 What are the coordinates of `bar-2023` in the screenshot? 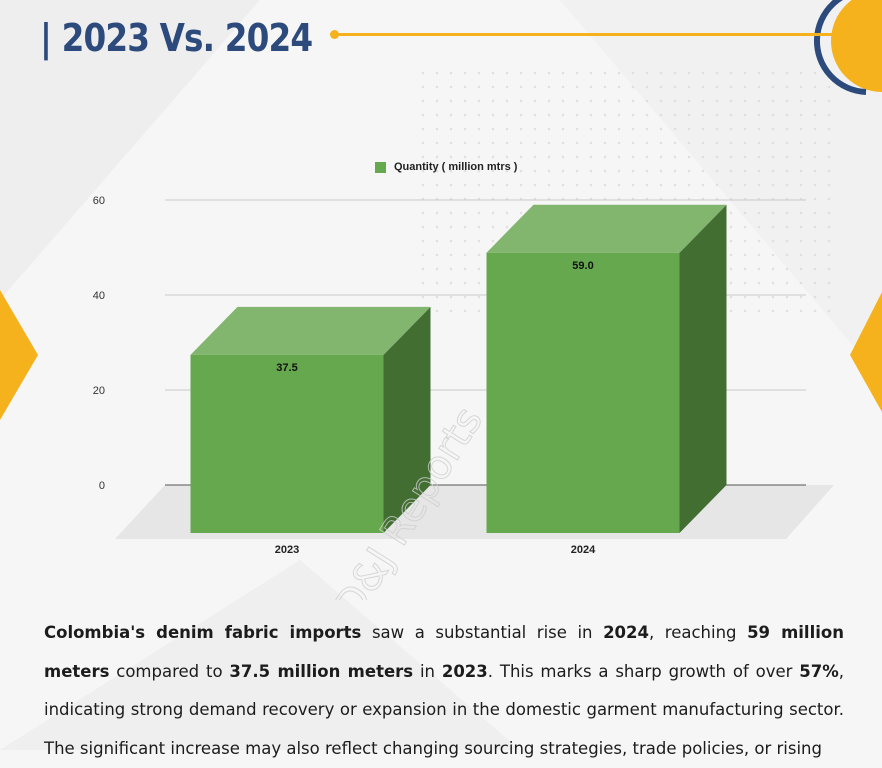 It's located at (310, 419).